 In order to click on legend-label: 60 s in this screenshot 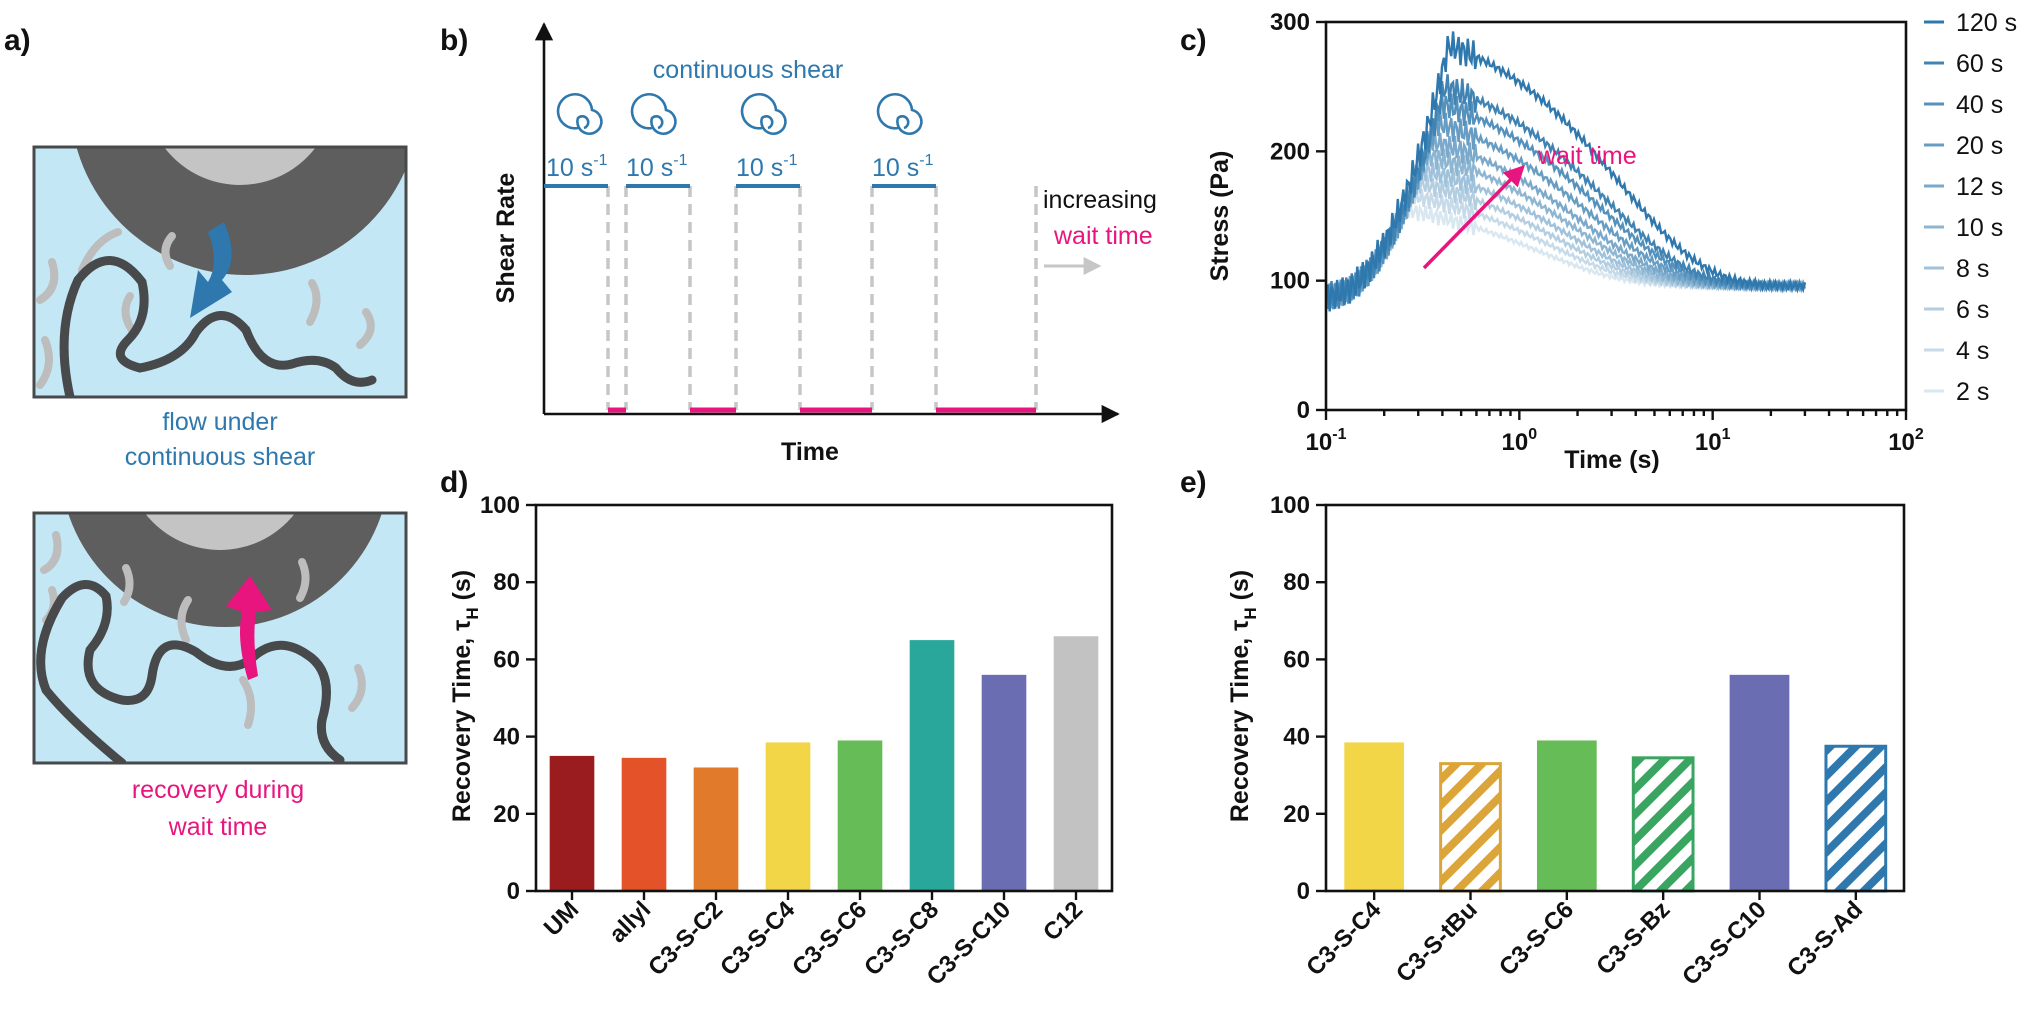, I will do `click(1979, 64)`.